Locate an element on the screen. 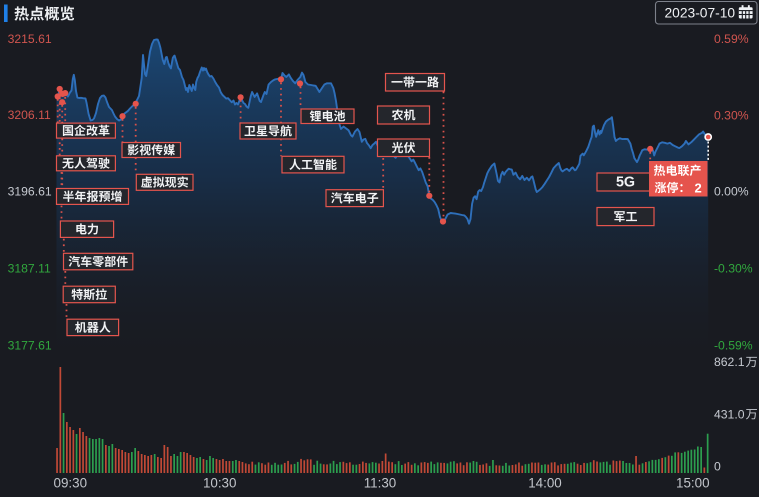 Image resolution: width=759 pixels, height=497 pixels. svg-text: 5G is located at coordinates (625, 183).